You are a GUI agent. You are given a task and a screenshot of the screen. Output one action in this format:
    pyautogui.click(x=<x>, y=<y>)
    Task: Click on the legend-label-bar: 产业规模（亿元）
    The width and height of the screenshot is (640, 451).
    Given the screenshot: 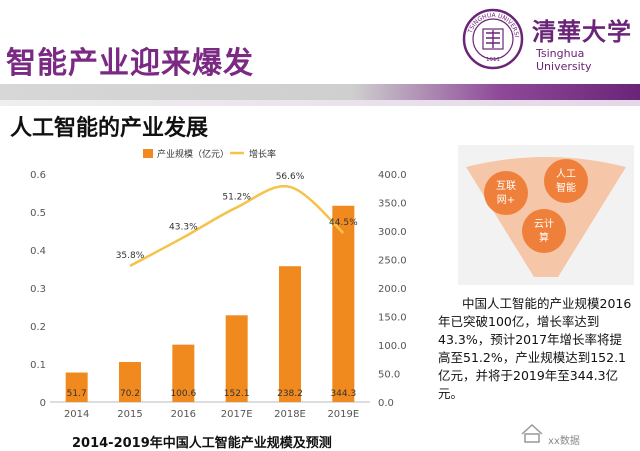 What is the action you would take?
    pyautogui.click(x=193, y=154)
    